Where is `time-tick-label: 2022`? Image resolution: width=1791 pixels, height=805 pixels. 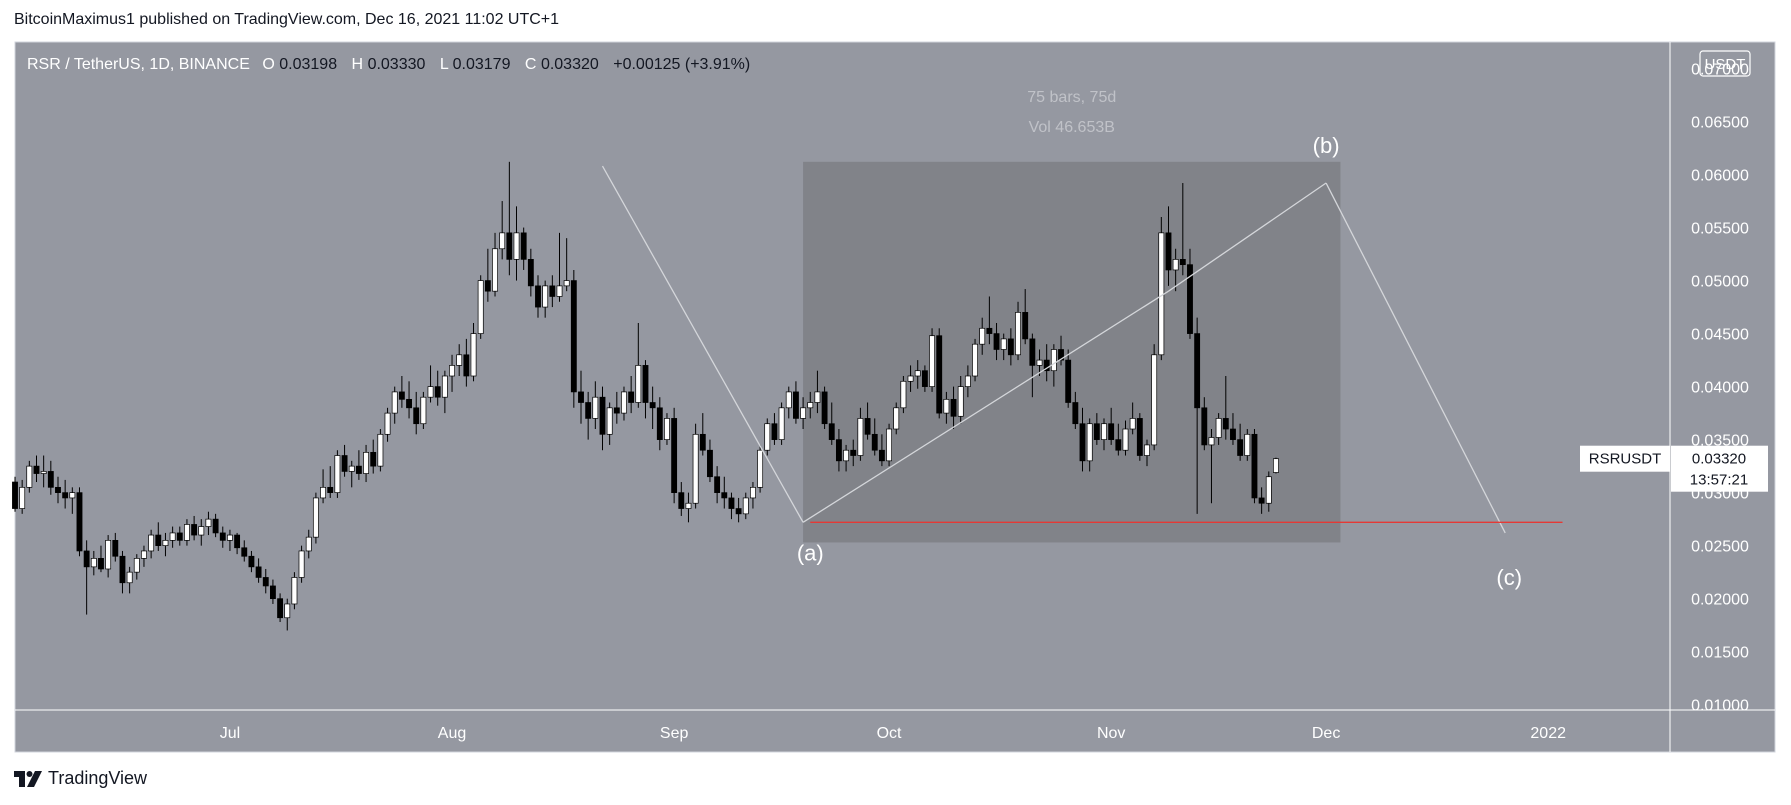 time-tick-label: 2022 is located at coordinates (1548, 733).